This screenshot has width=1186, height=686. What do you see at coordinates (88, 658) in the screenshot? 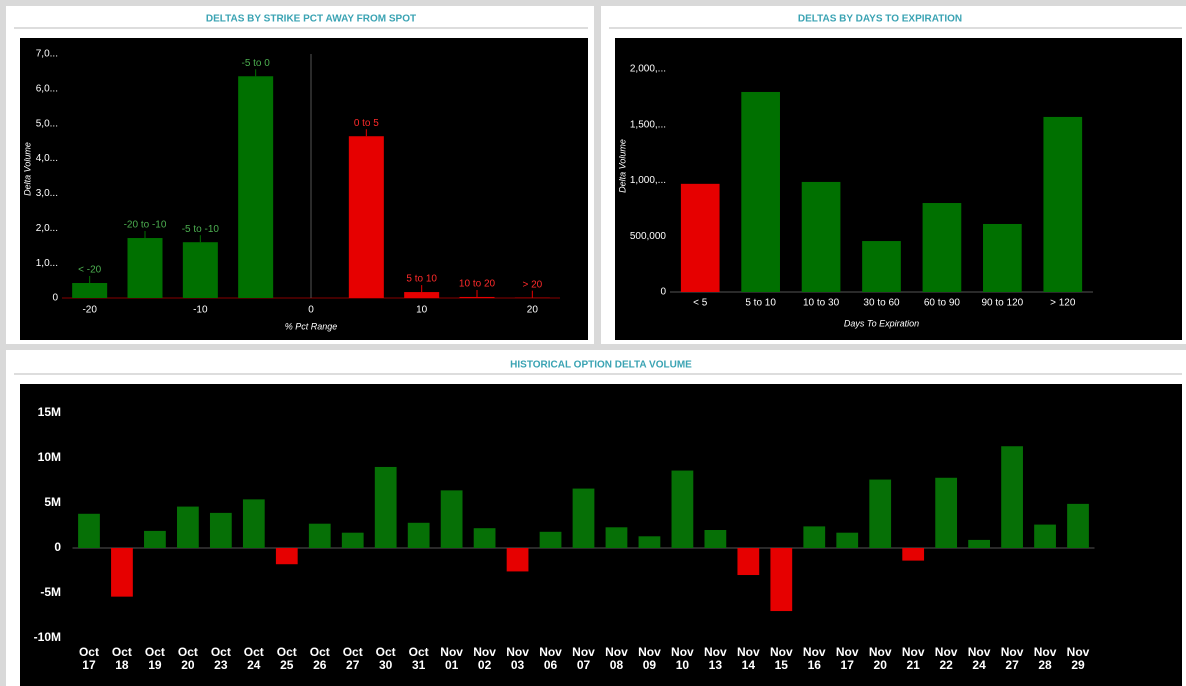
I see `x-tick-label: Oct 17` at bounding box center [88, 658].